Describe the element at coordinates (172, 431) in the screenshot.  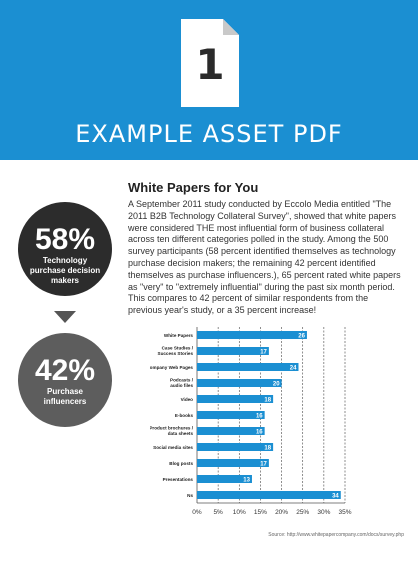
I see `category-label: Product brochures / data sheets` at that location.